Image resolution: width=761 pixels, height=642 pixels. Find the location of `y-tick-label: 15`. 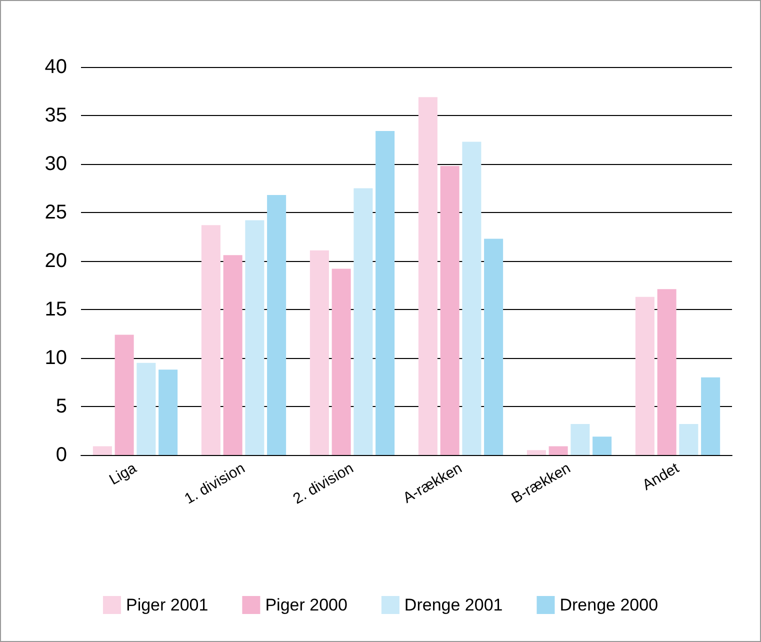

y-tick-label: 15 is located at coordinates (55, 309).